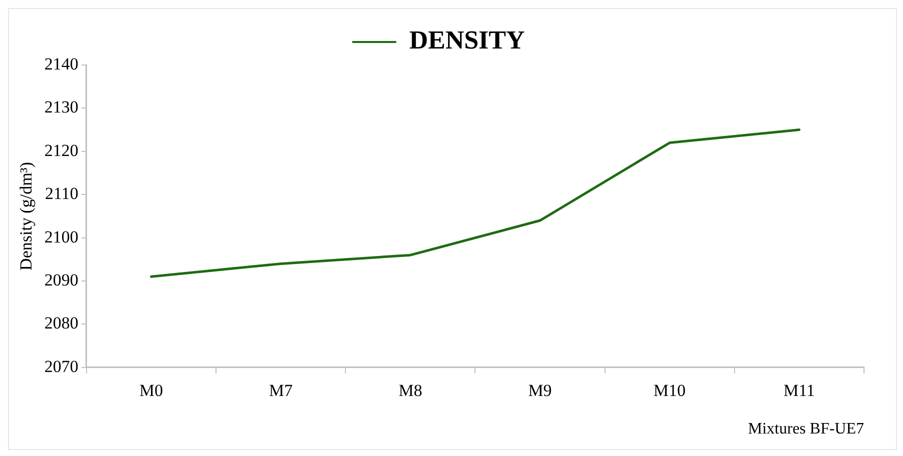 The image size is (903, 456). What do you see at coordinates (61, 366) in the screenshot?
I see `y-tick-label: 2070` at bounding box center [61, 366].